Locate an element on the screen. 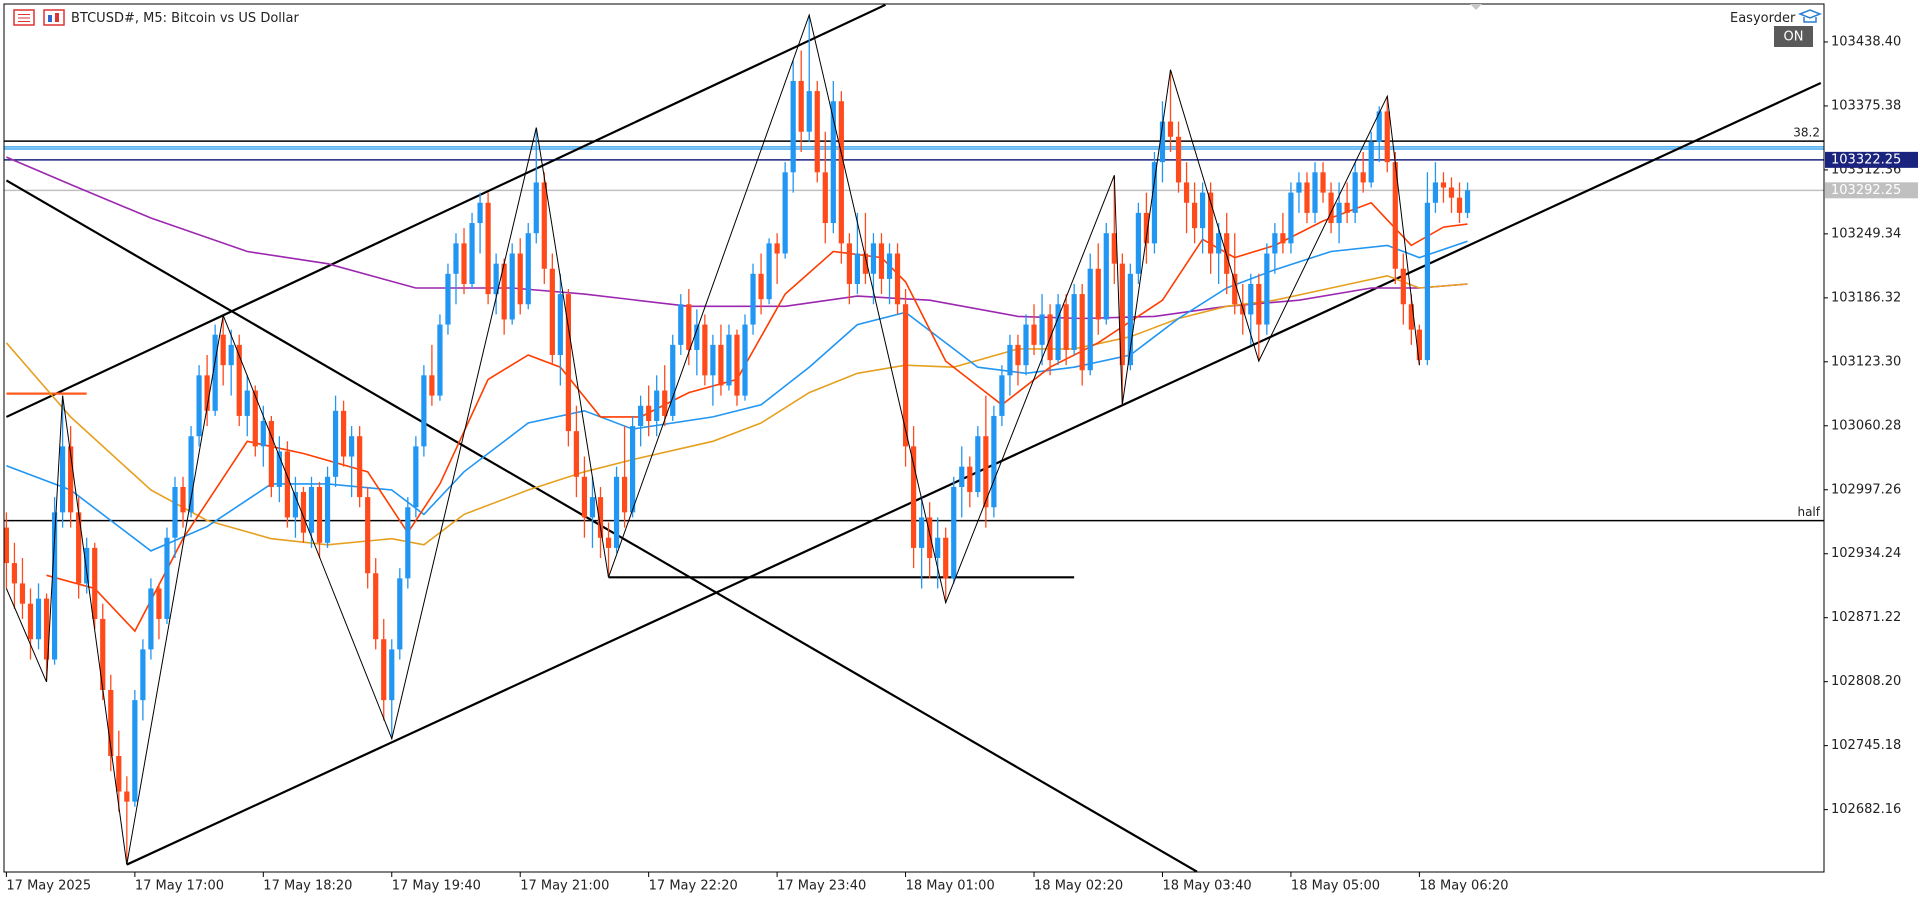 This screenshot has height=901, width=1920. x-tick-label: 17 May 23:40 is located at coordinates (821, 886).